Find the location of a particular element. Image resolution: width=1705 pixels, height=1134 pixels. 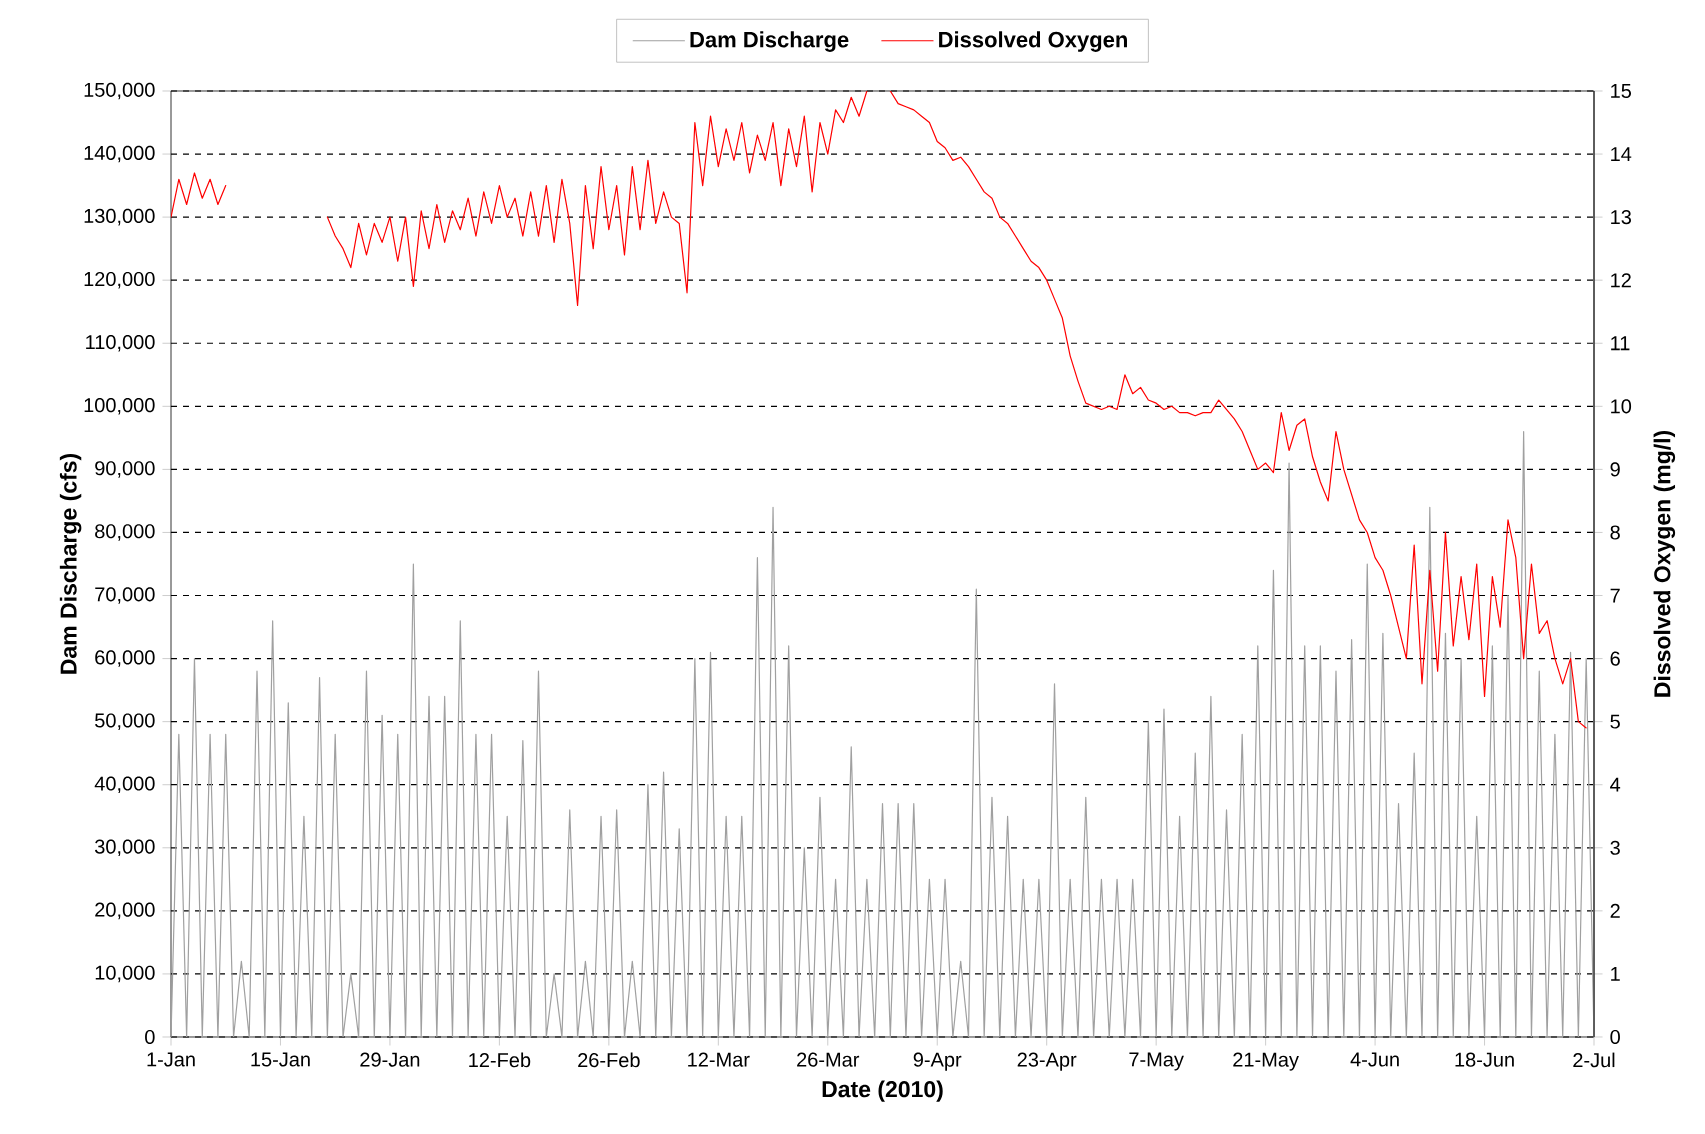

x-axis-title: Date (2010) is located at coordinates (882, 1091).